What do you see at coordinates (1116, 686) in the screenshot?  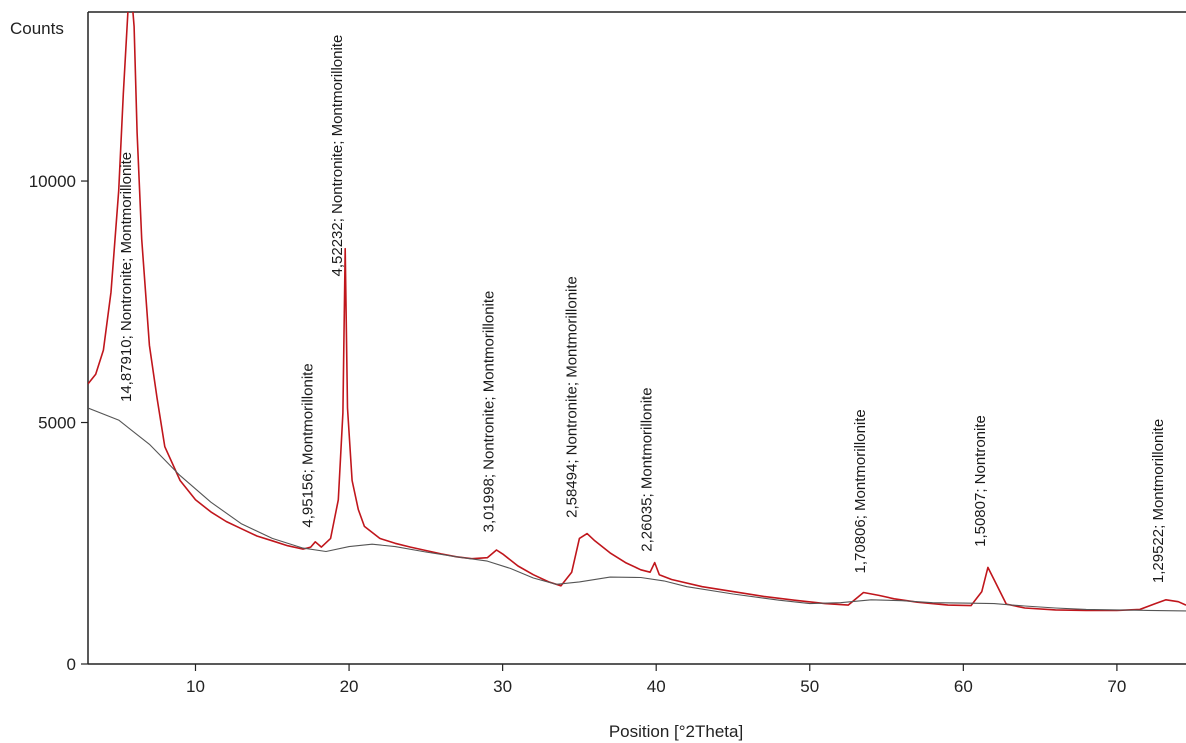 I see `x-tick-label: 70` at bounding box center [1116, 686].